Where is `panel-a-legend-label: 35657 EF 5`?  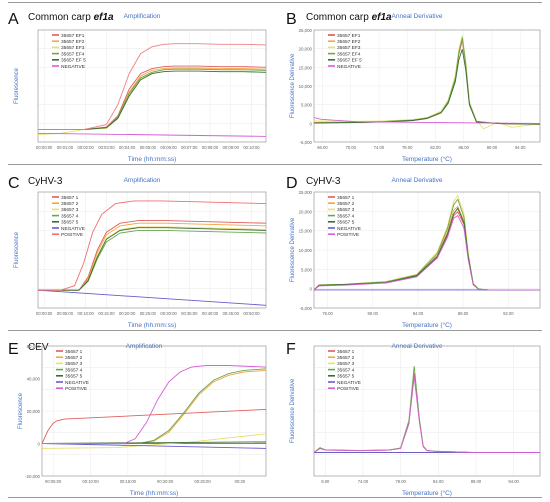
panel-a-legend-label: 35657 EF 5 is located at coordinates (73, 61).